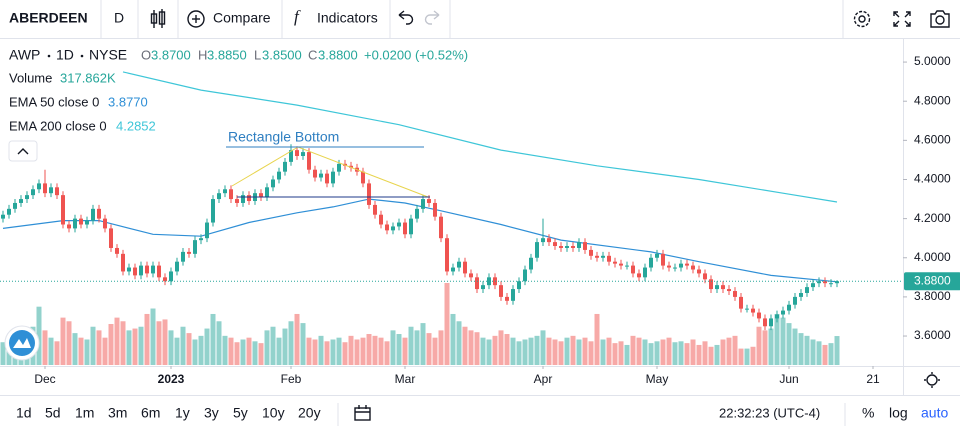  Describe the element at coordinates (362, 413) in the screenshot. I see `date-range-icon` at that location.